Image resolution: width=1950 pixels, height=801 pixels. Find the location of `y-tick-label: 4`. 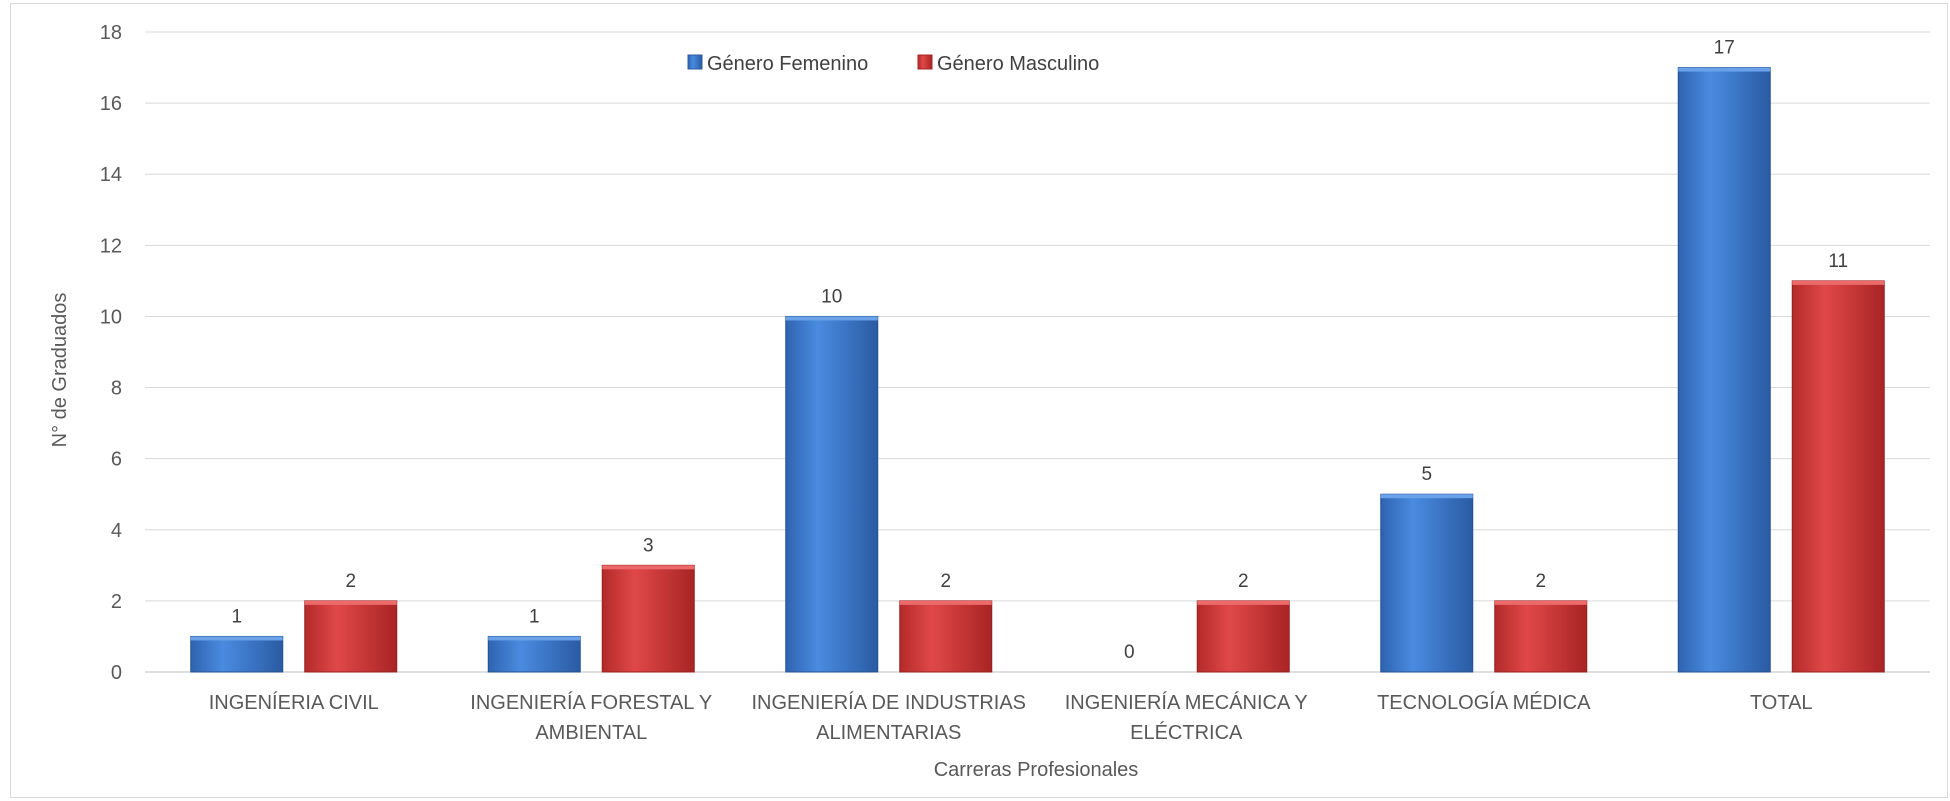

y-tick-label: 4 is located at coordinates (116, 531).